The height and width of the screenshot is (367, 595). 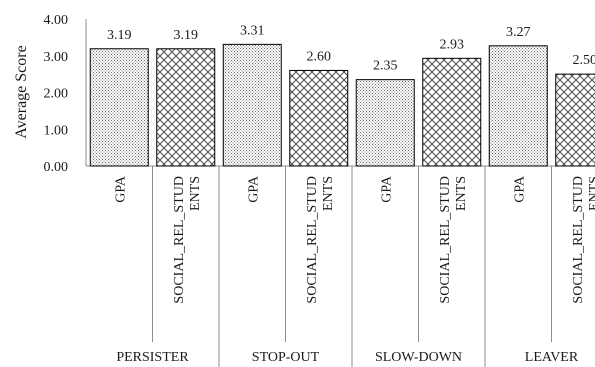 I want to click on y-axis-title: Average Score, so click(x=21, y=91).